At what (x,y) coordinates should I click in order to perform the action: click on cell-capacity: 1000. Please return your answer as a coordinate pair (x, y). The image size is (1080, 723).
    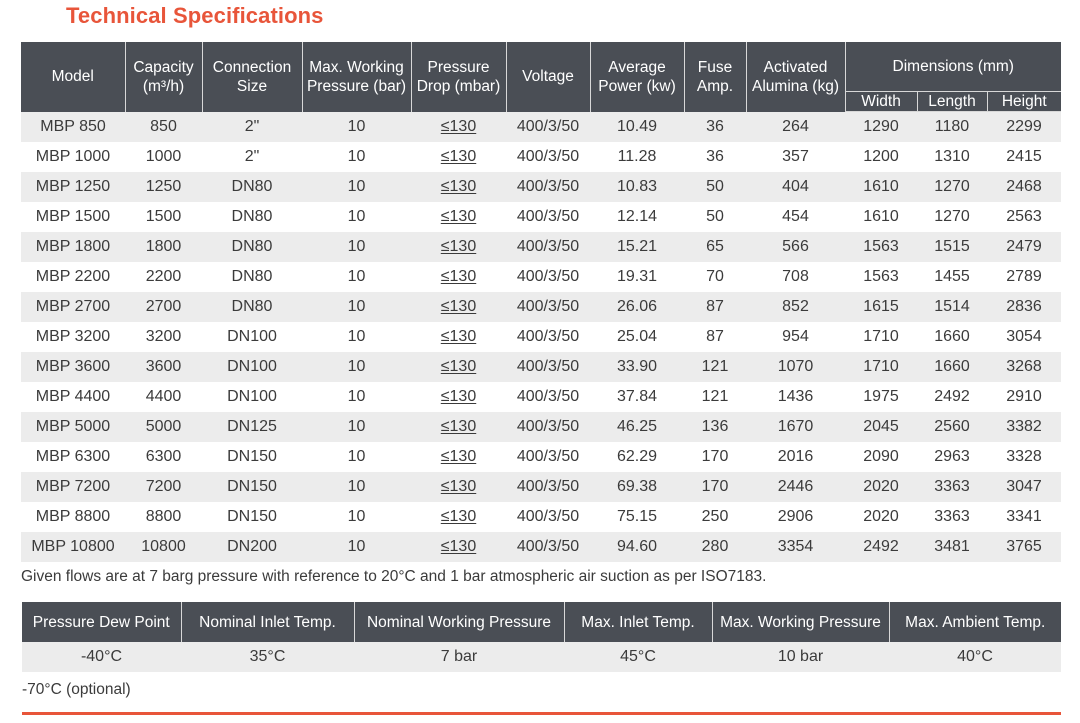
    Looking at the image, I should click on (163, 157).